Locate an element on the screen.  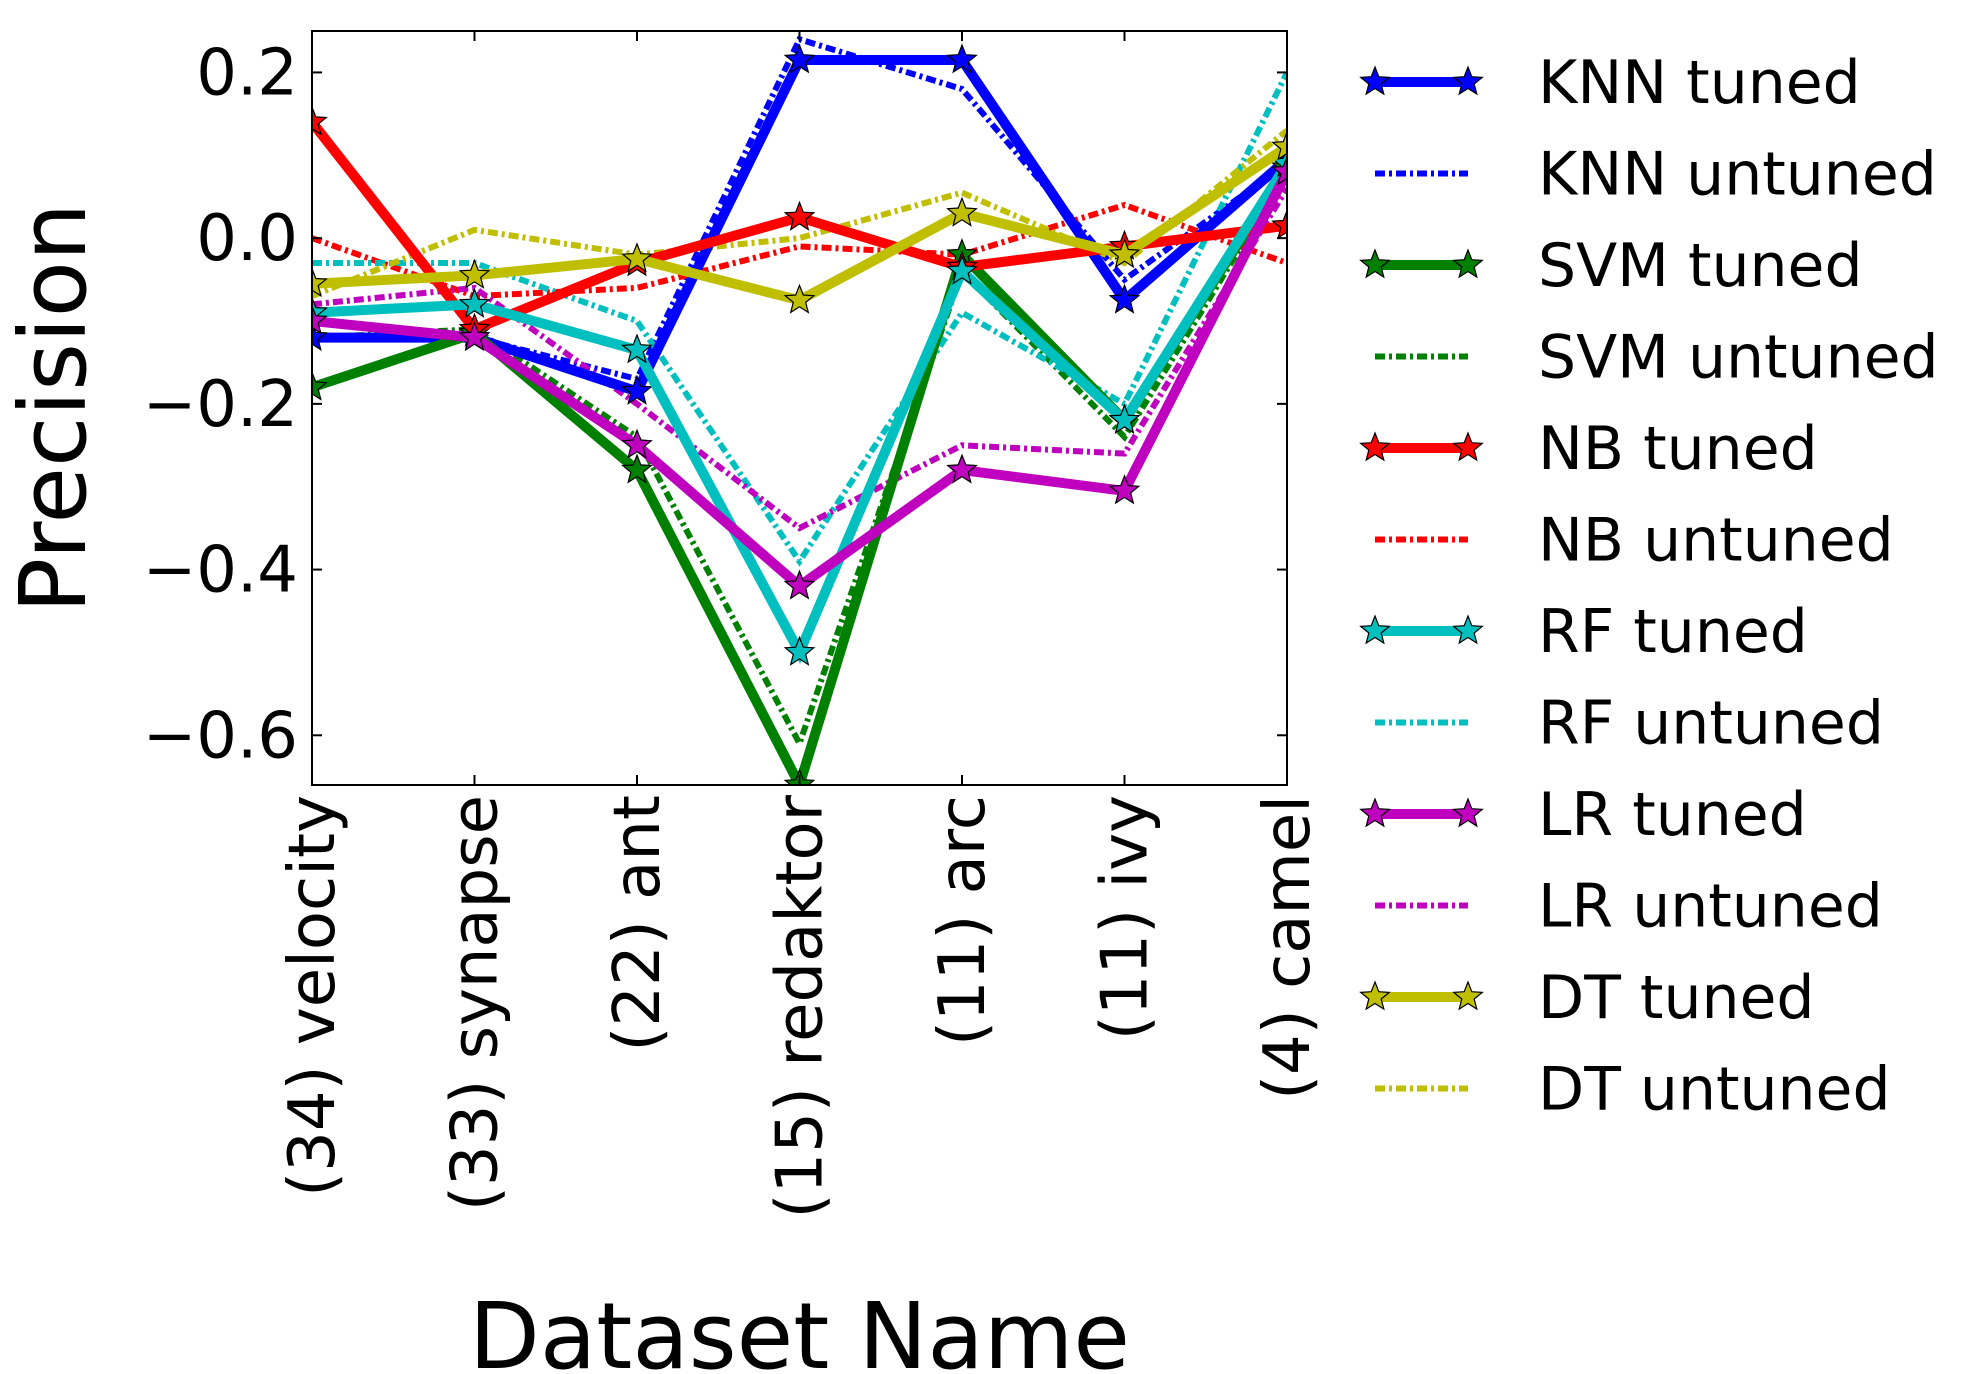
legend-label: DT tuned is located at coordinates (1676, 998).